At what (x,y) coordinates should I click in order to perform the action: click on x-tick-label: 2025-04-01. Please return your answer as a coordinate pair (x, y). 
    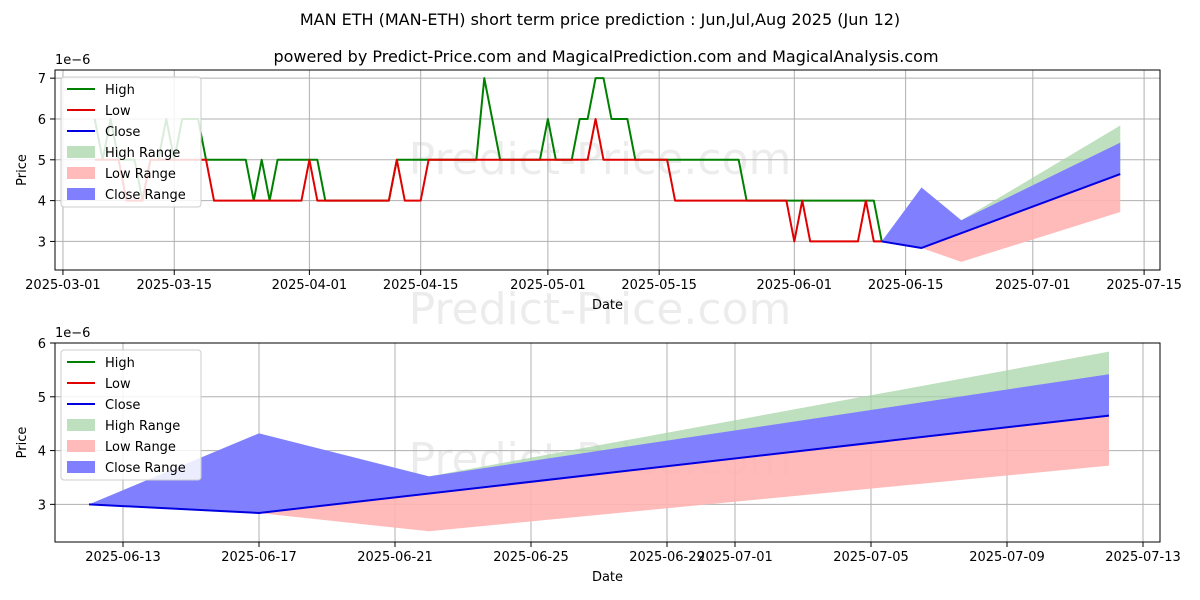
    Looking at the image, I should click on (310, 285).